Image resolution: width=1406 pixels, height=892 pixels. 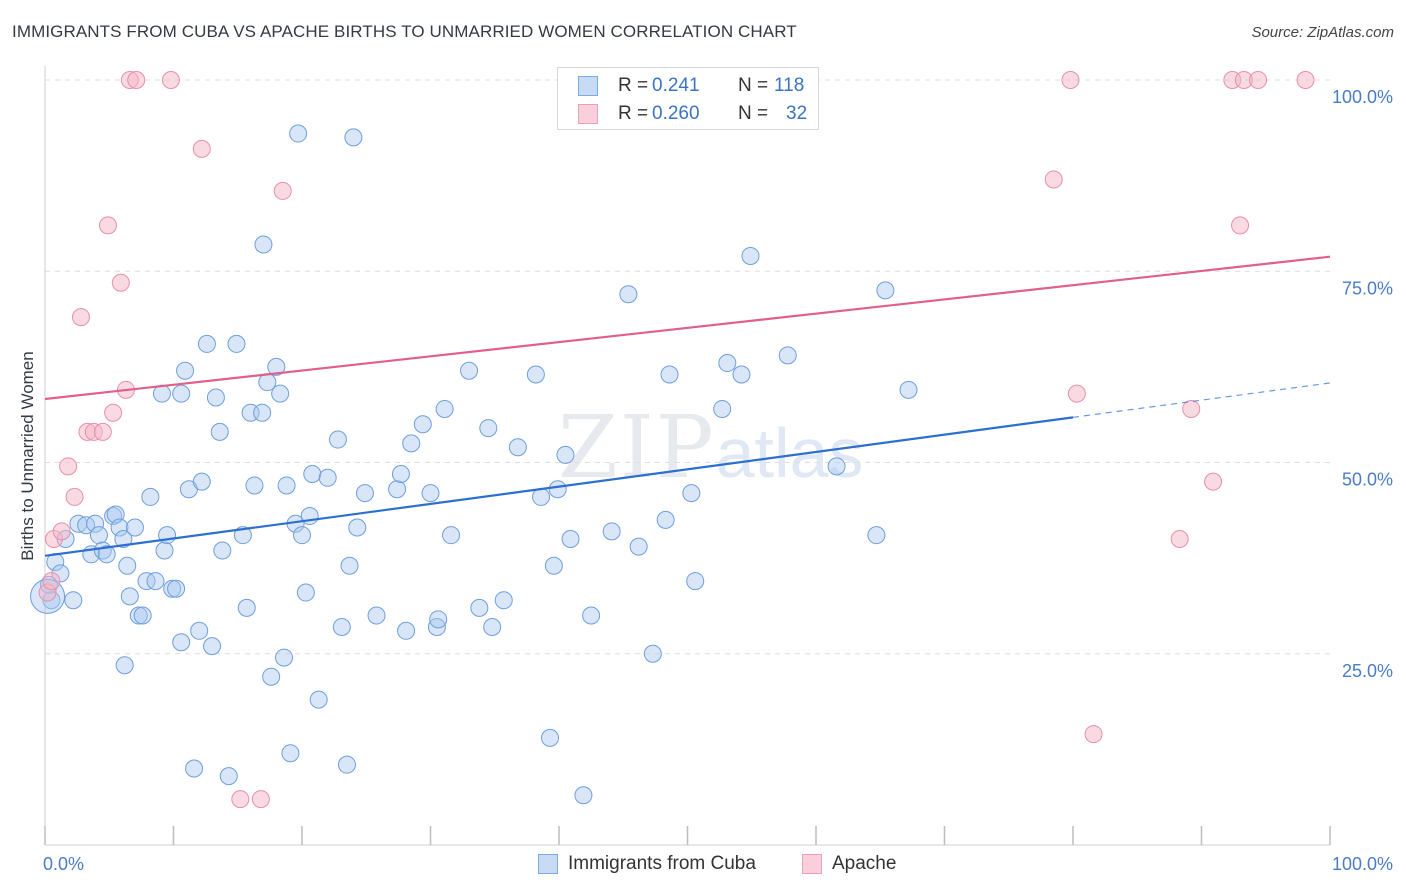 I want to click on y-tick-label: 100.0%, so click(x=1362, y=97).